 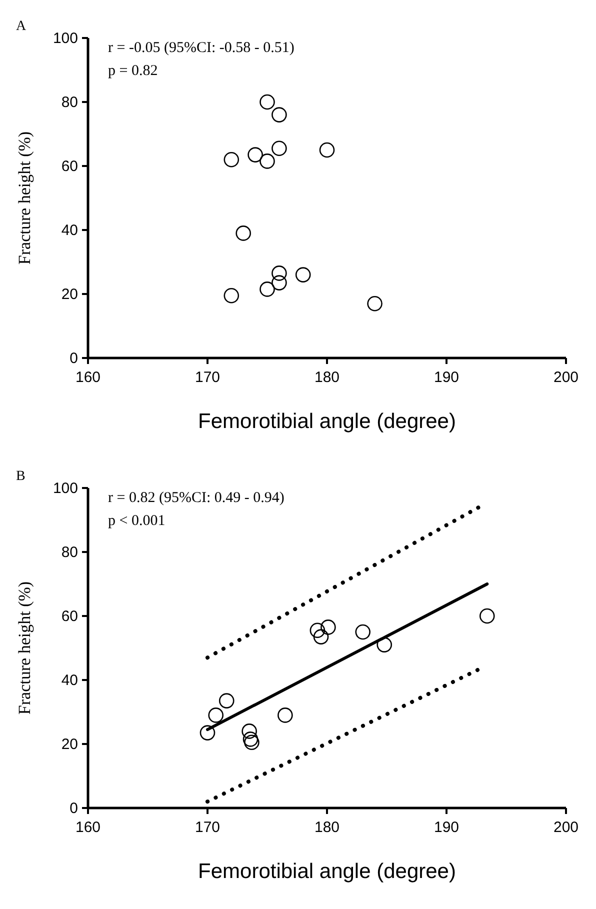 I want to click on chart-title: B, so click(x=21, y=476).